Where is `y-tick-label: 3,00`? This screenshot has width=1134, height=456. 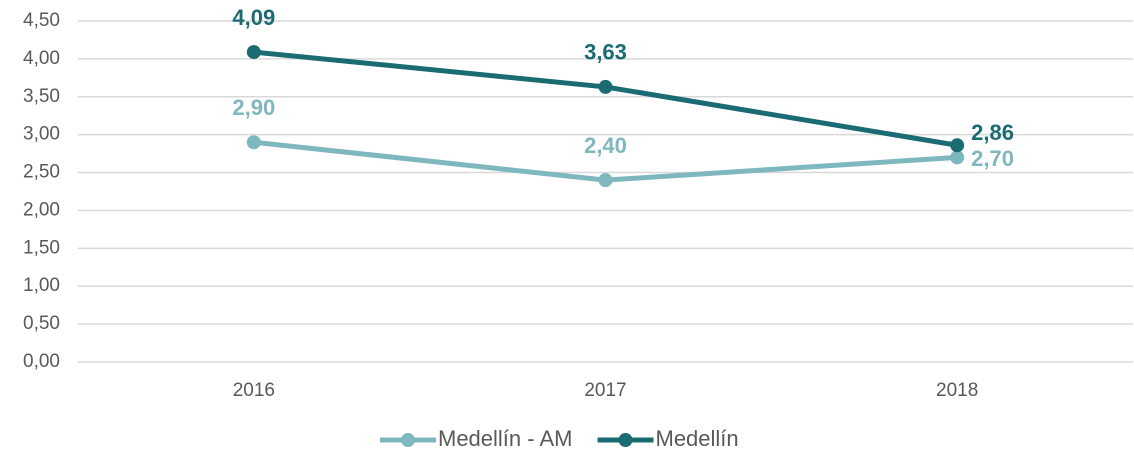
y-tick-label: 3,00 is located at coordinates (41, 134).